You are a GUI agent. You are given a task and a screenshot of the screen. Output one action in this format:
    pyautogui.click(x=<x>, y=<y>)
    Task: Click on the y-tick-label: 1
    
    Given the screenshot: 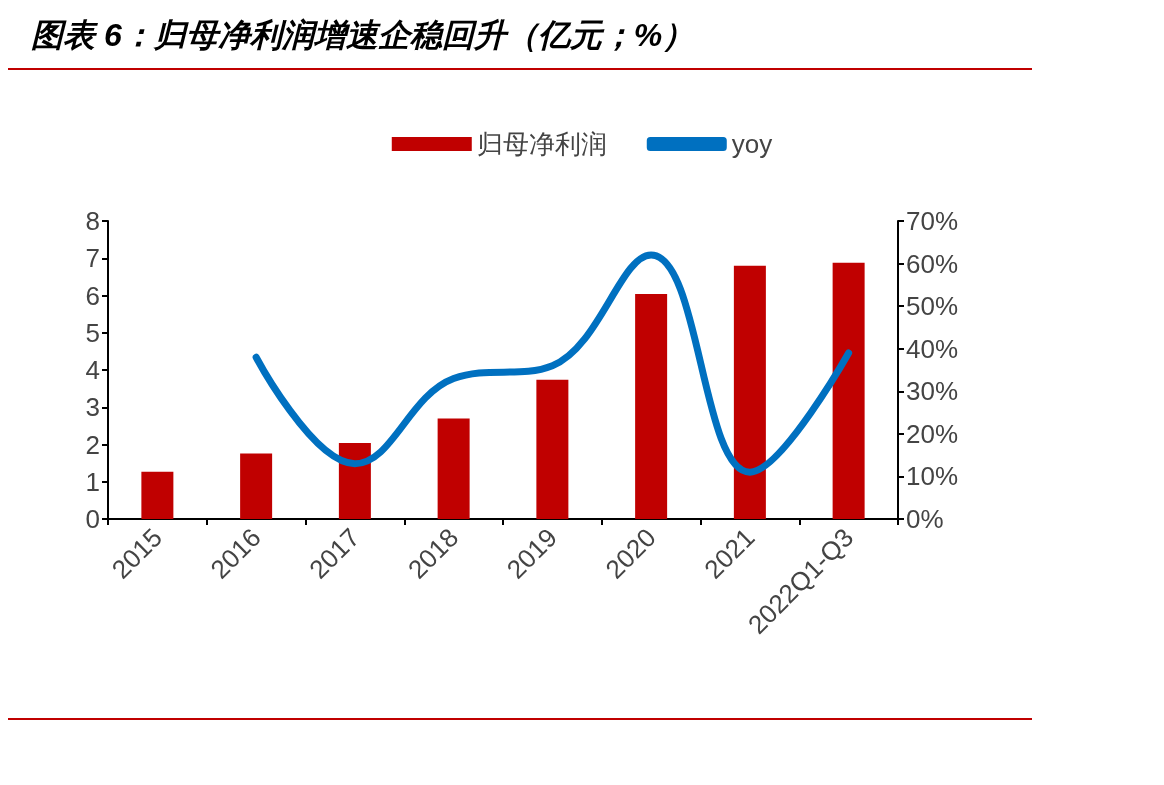 What is the action you would take?
    pyautogui.click(x=92, y=481)
    